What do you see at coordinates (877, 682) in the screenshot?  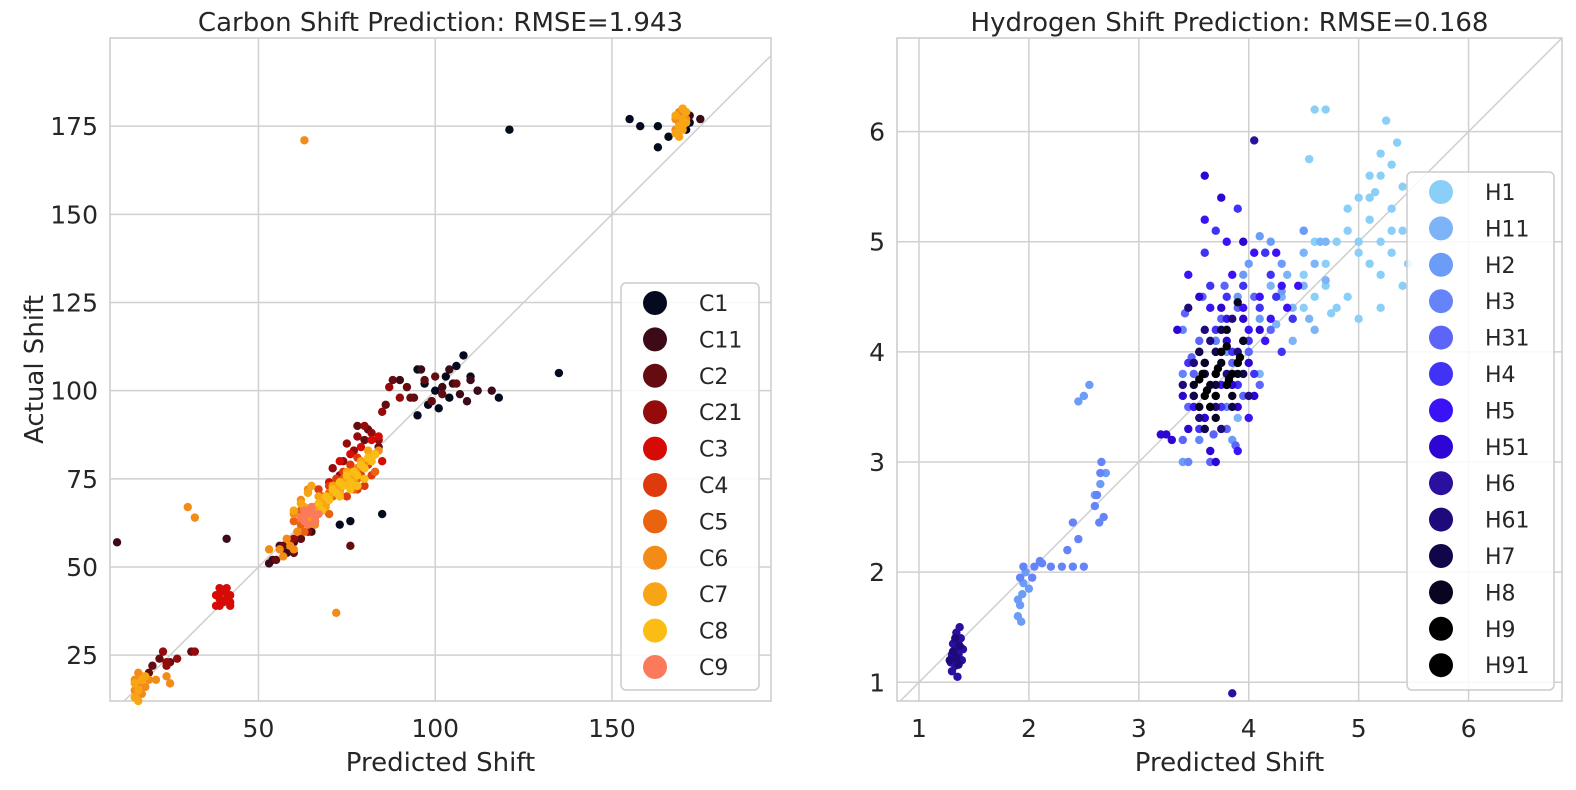 I see `y-tick-label: 1` at bounding box center [877, 682].